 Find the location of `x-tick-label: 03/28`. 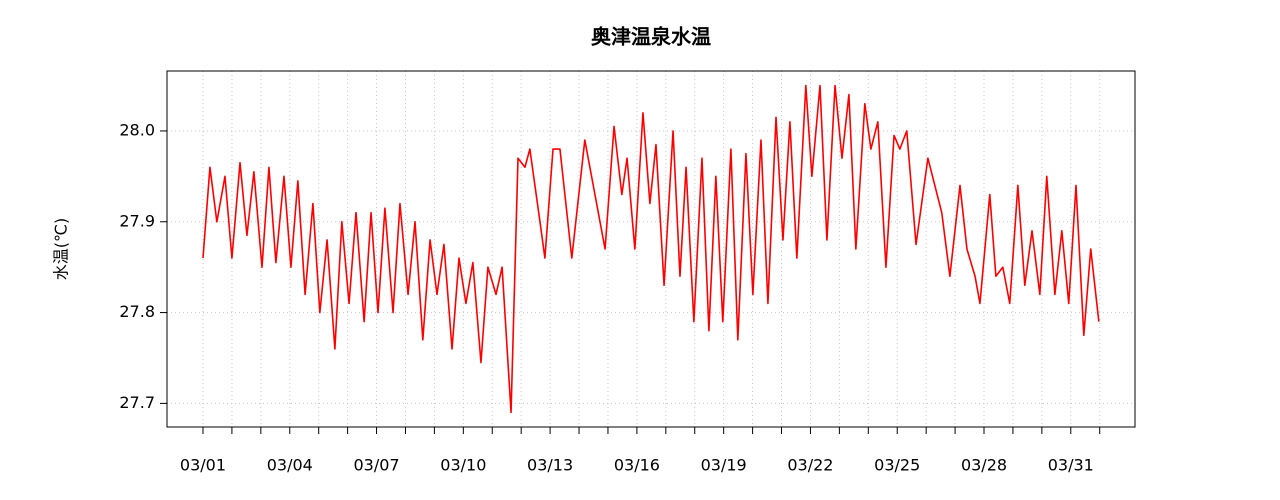

x-tick-label: 03/28 is located at coordinates (984, 465).